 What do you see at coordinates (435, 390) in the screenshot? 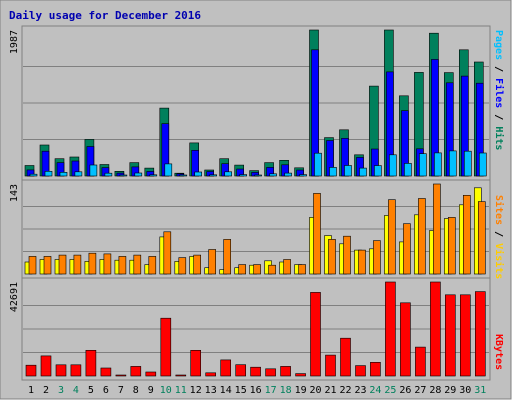
I see `x-tick-label: 28` at bounding box center [435, 390].